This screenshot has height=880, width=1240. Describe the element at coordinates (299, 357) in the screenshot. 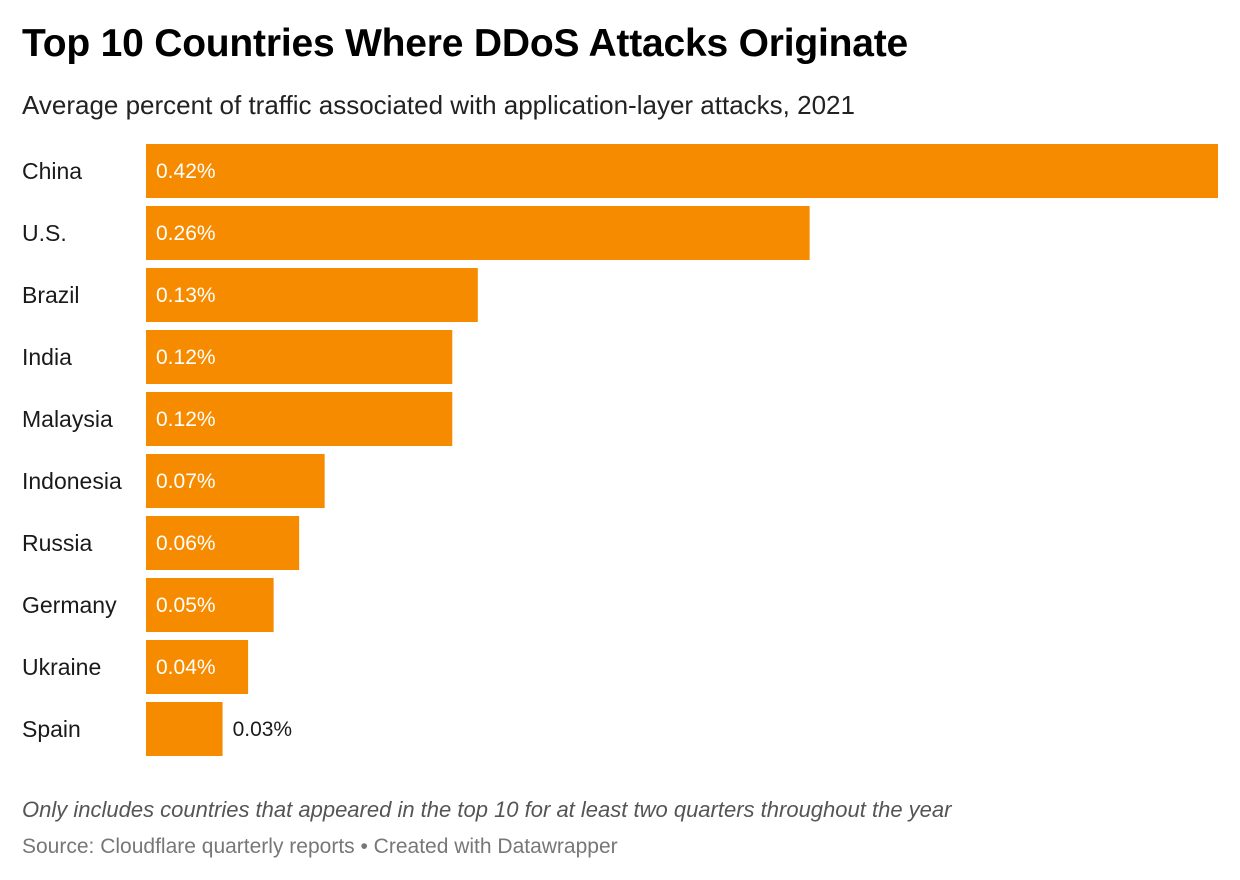

I see `bar-india` at that location.